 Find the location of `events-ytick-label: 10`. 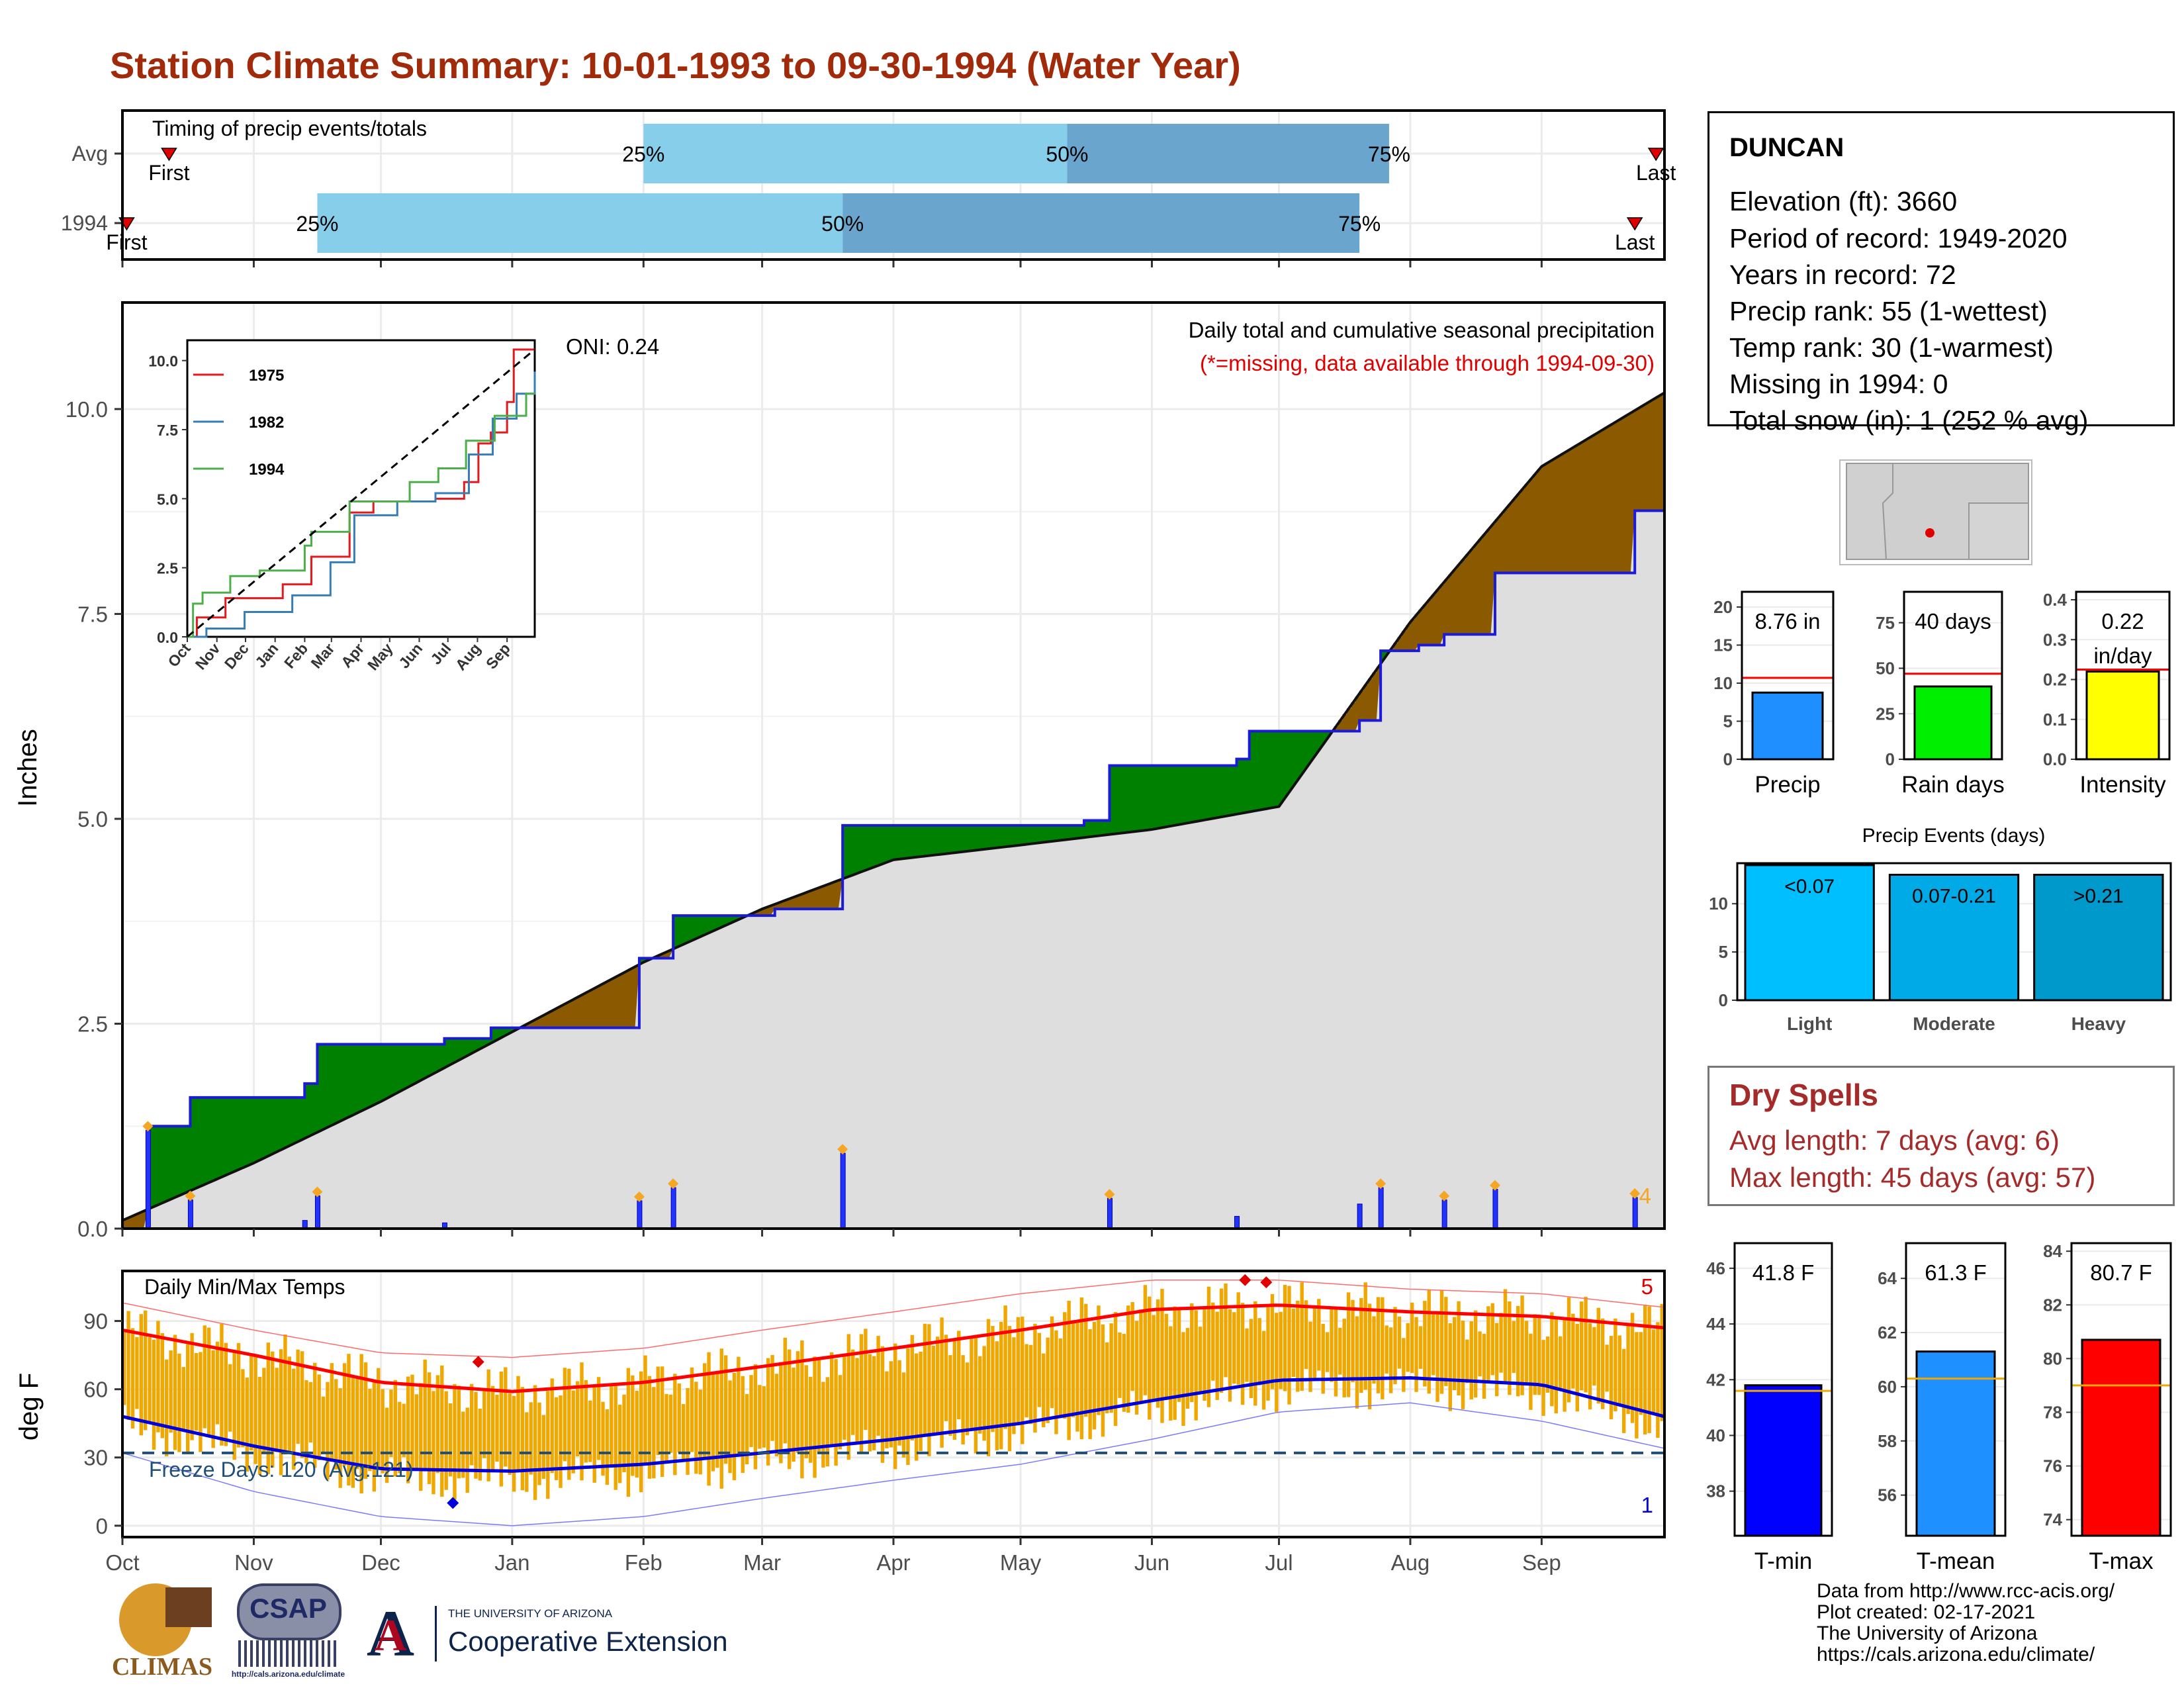

events-ytick-label: 10 is located at coordinates (1718, 904).